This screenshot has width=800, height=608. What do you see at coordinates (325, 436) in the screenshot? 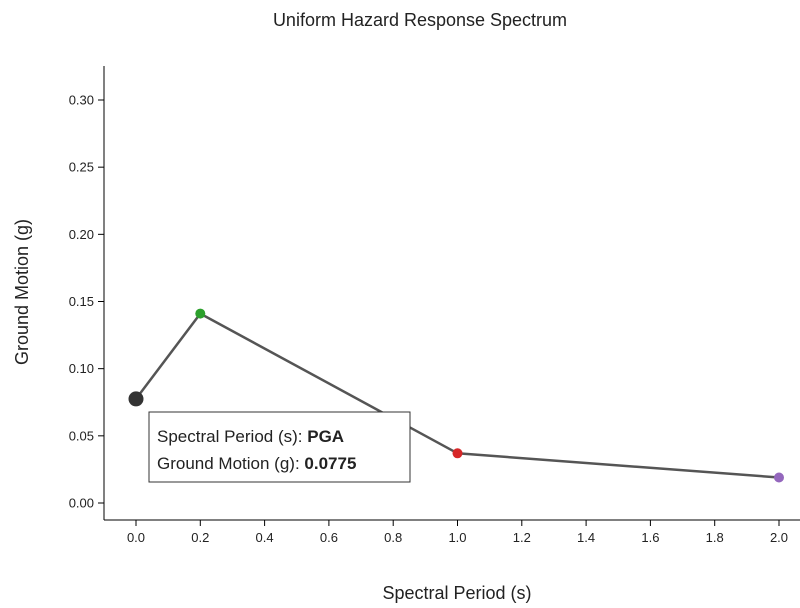
I see `tooltip-period-value: PGA` at bounding box center [325, 436].